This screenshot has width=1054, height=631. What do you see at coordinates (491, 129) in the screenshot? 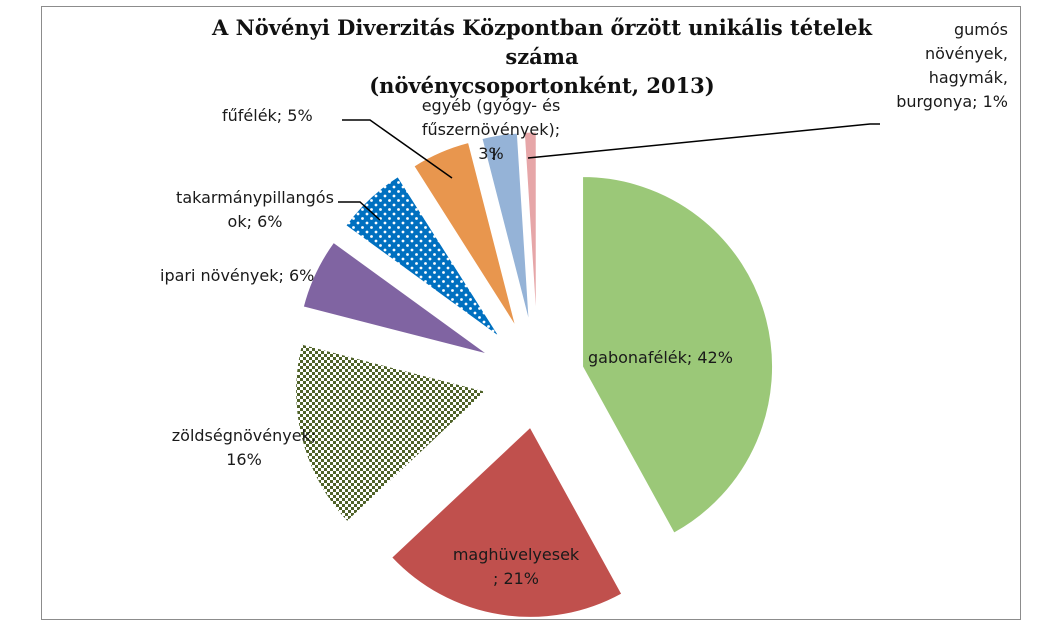
I see `slice-label: egyéb (gyógy- és fűszernövények); 3%` at bounding box center [491, 129].